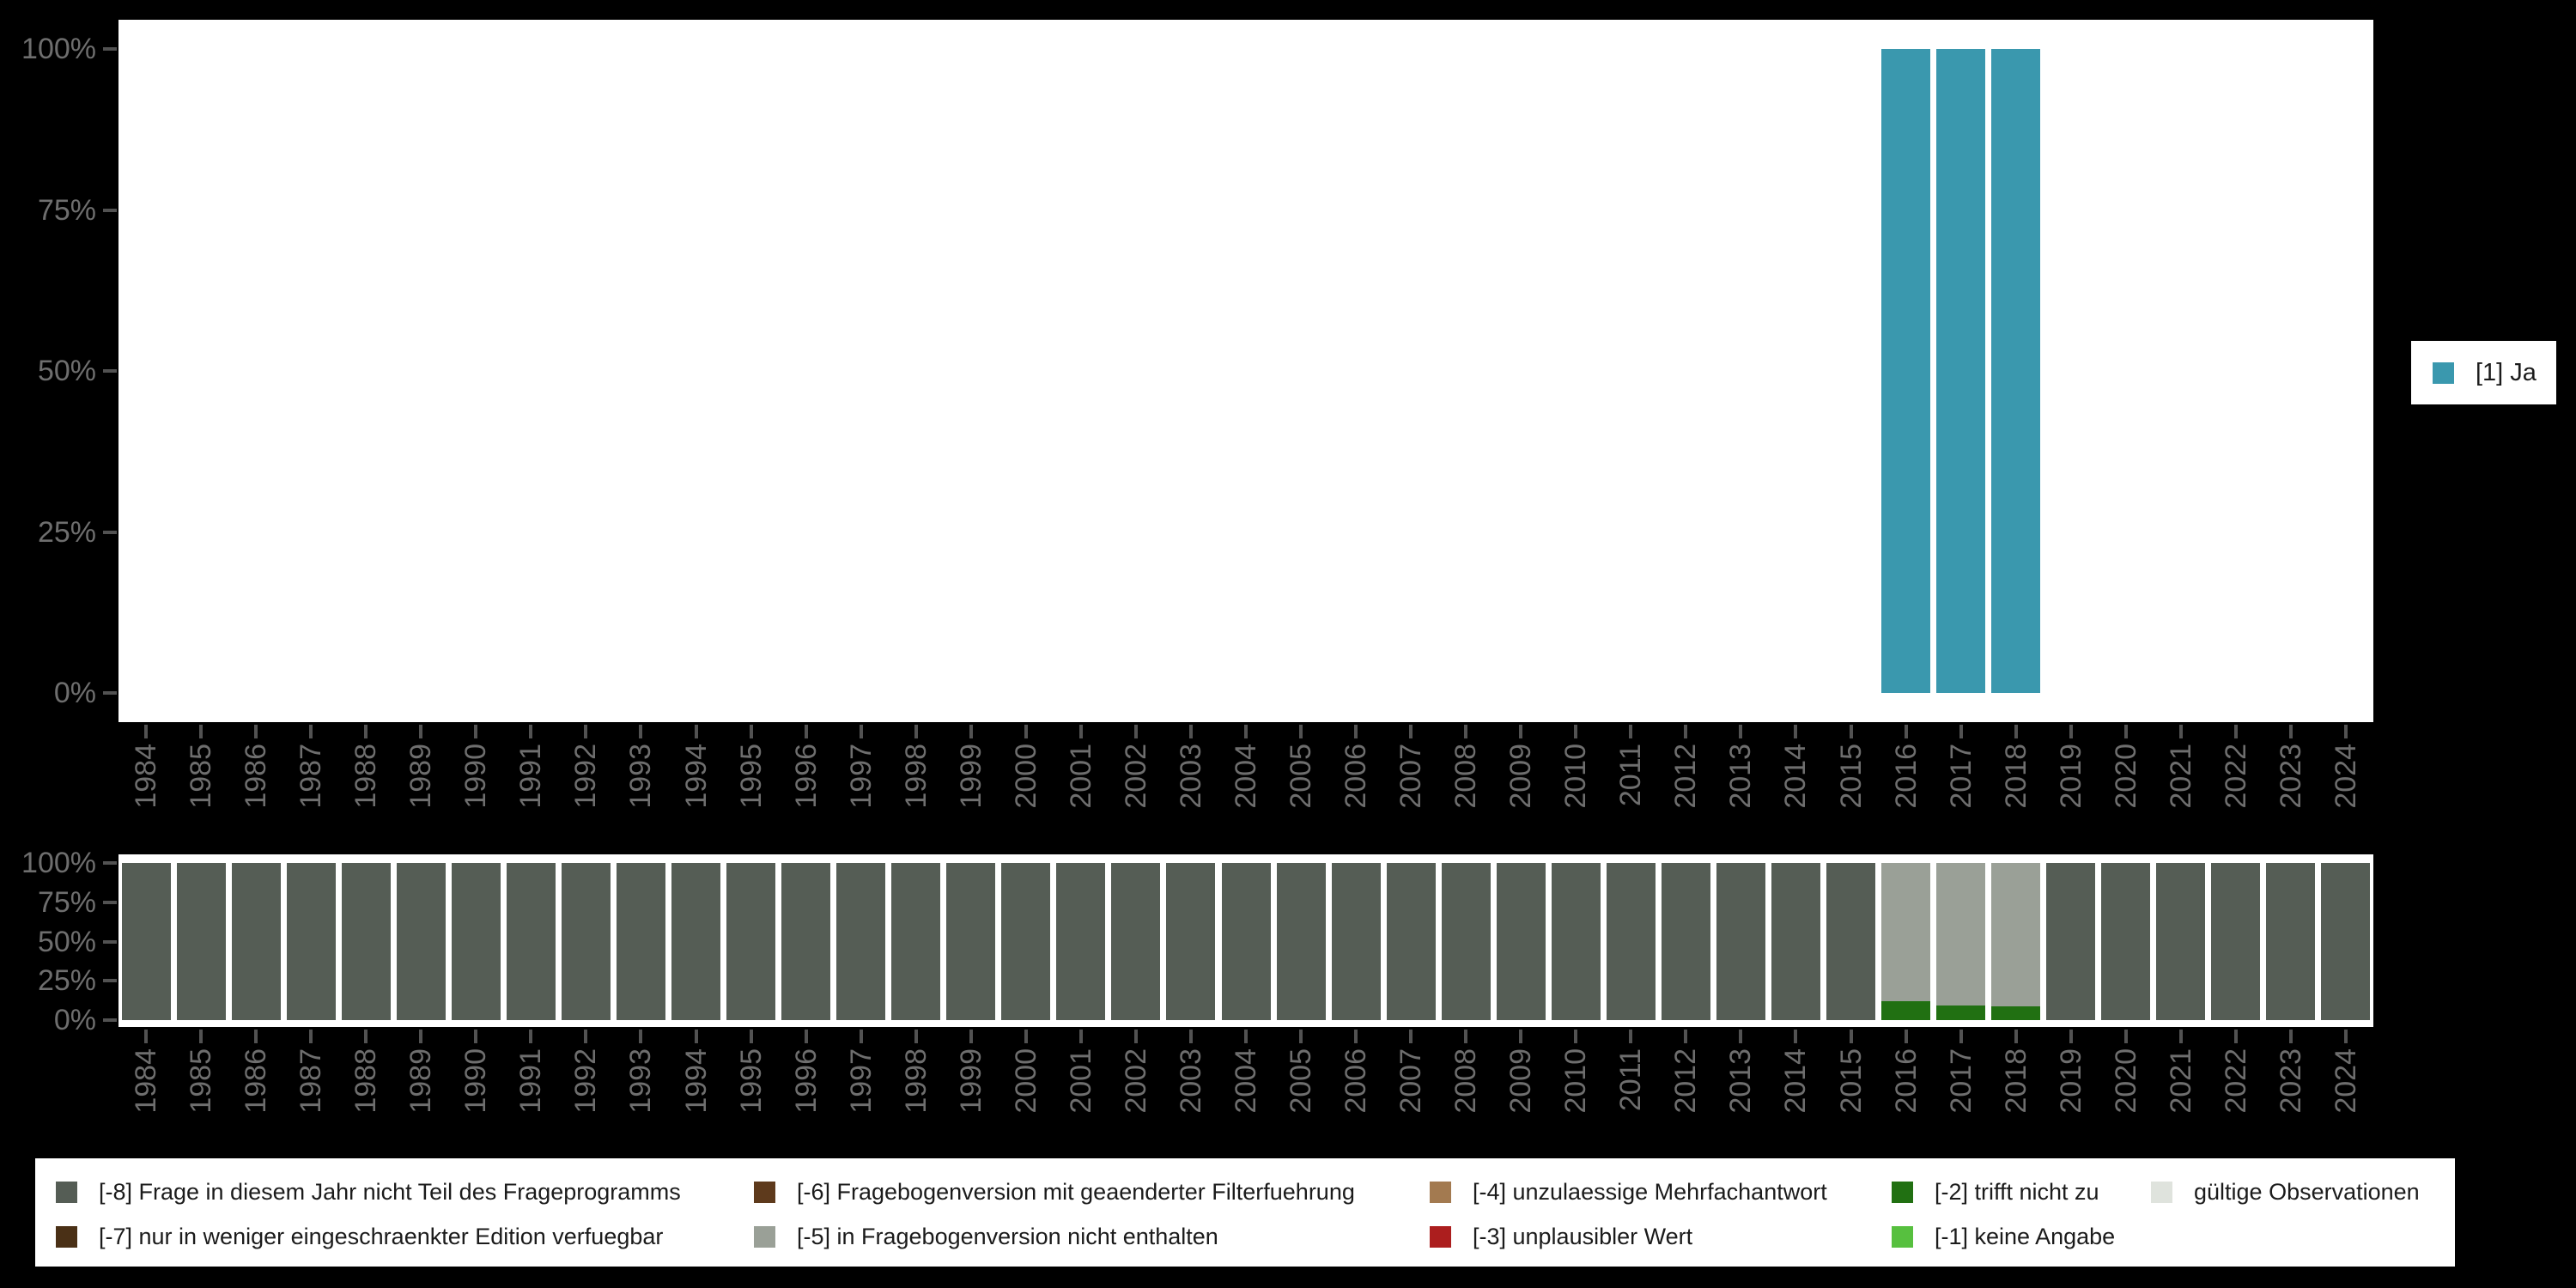 This screenshot has width=2576, height=1288. I want to click on x-tick-label-text: 2023, so click(2290, 1081).